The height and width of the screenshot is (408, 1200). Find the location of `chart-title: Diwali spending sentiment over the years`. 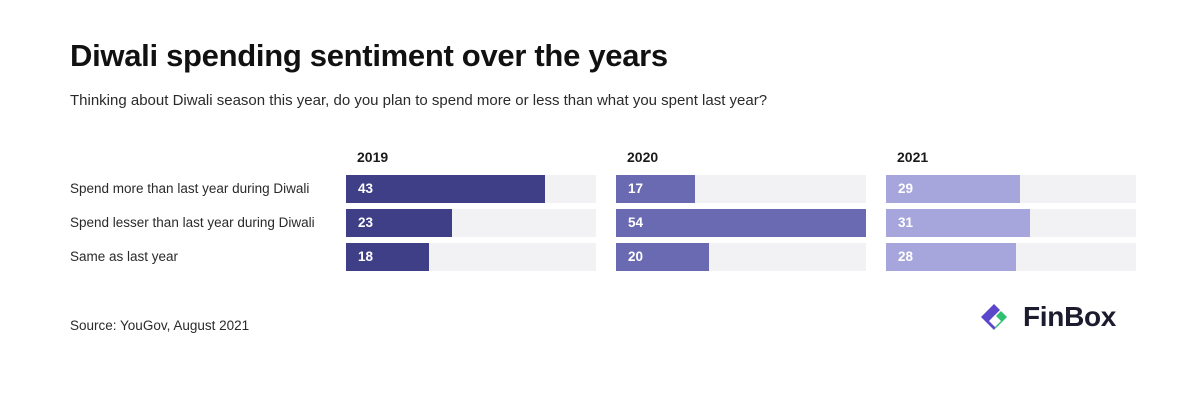

chart-title: Diwali spending sentiment over the years is located at coordinates (369, 55).